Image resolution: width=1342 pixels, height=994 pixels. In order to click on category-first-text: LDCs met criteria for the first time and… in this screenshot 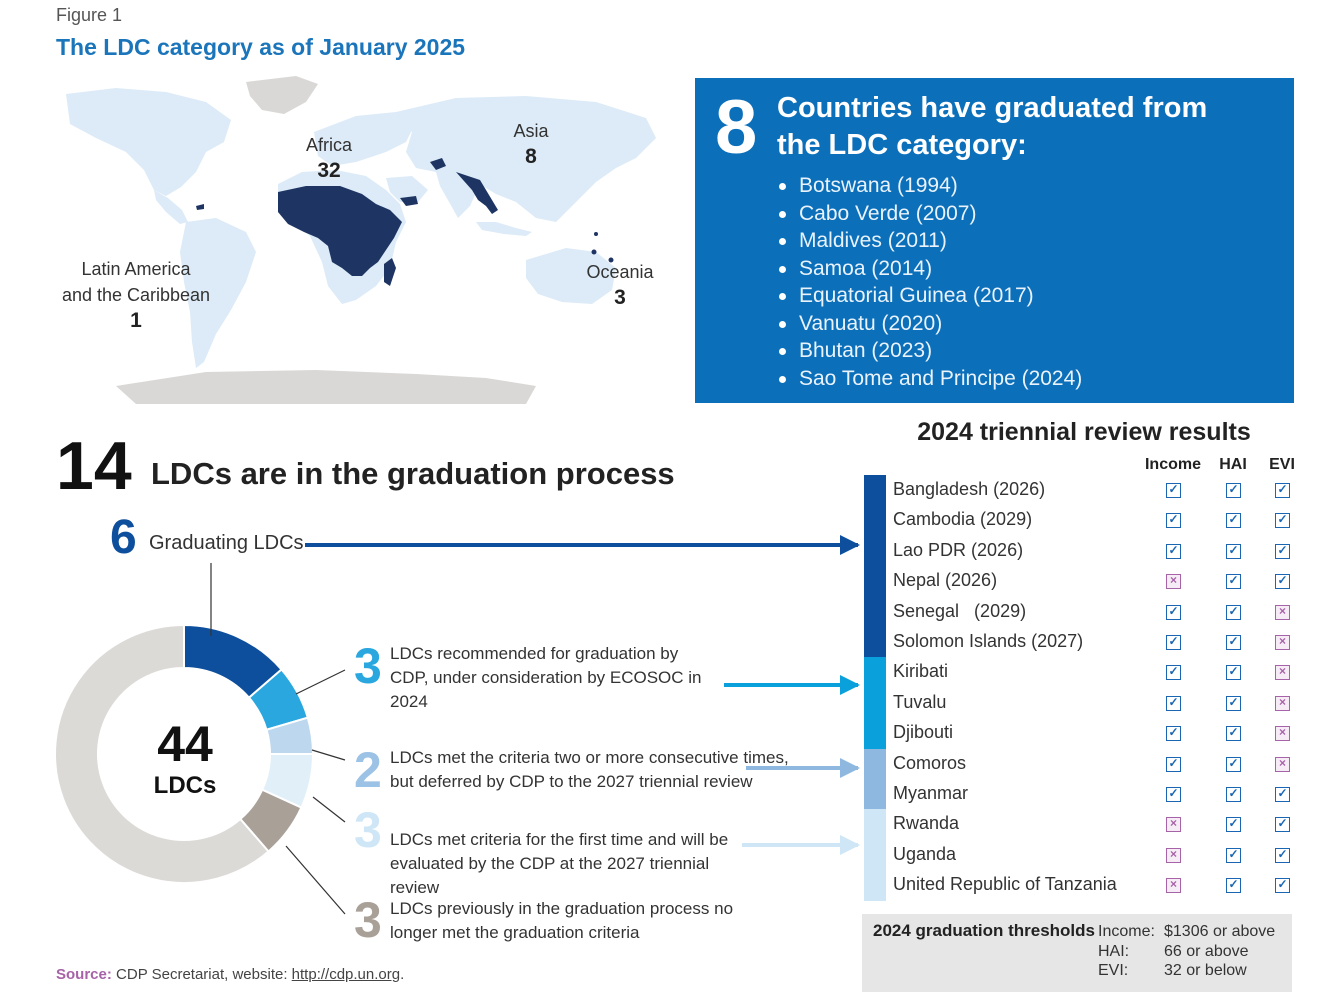, I will do `click(559, 863)`.